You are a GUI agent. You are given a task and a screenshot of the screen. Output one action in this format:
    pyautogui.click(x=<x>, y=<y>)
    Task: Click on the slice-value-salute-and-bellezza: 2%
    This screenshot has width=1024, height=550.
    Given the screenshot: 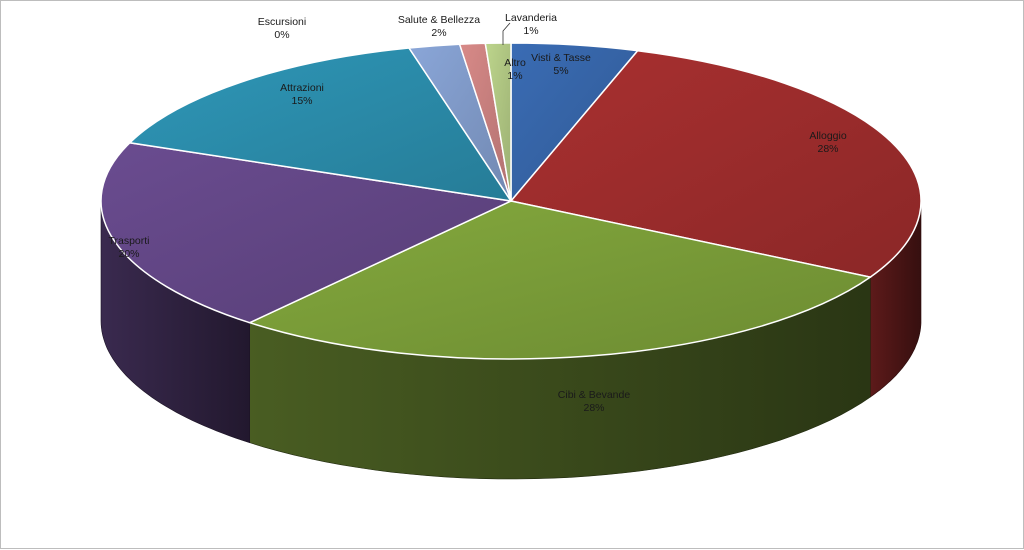 What is the action you would take?
    pyautogui.click(x=438, y=33)
    